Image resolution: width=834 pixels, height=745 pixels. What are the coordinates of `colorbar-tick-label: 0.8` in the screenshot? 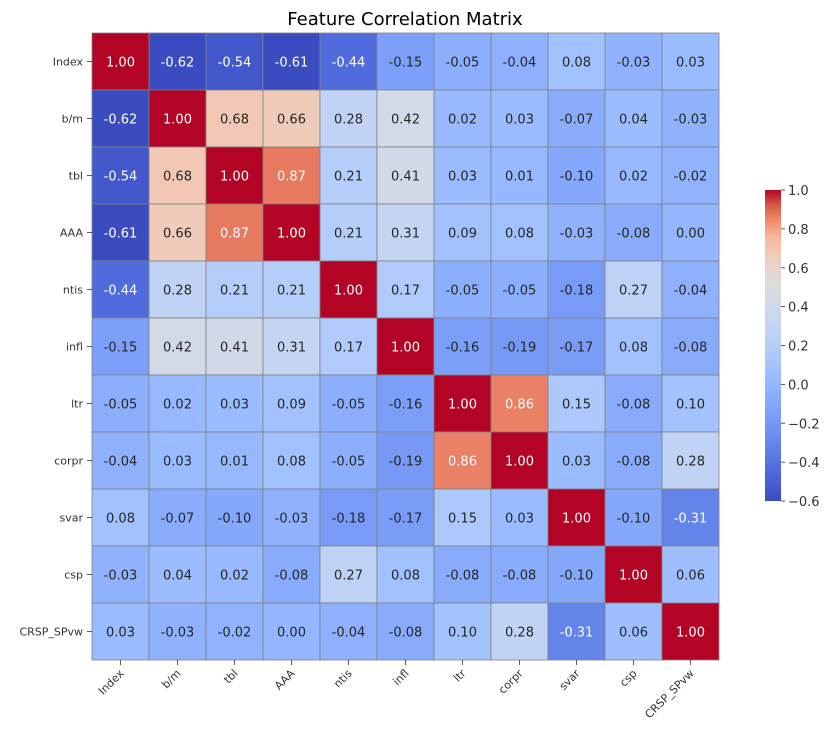 It's located at (798, 230).